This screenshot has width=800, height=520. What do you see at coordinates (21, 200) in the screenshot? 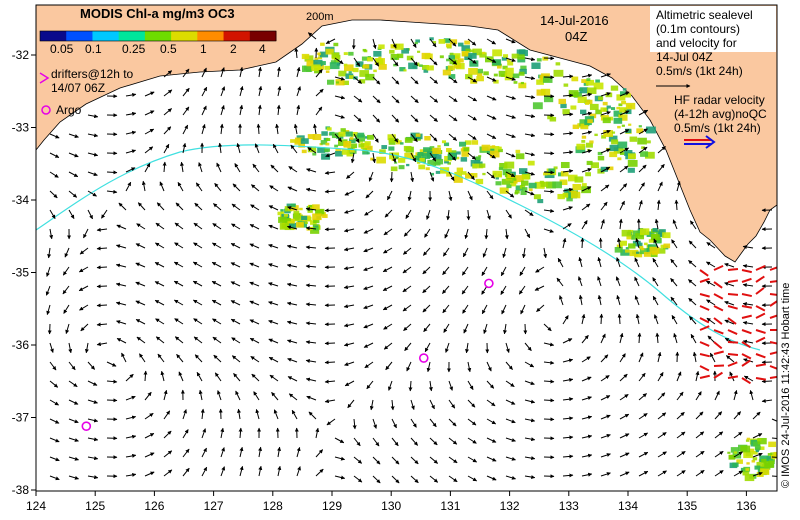
I see `y-tick-label: -34` at bounding box center [21, 200].